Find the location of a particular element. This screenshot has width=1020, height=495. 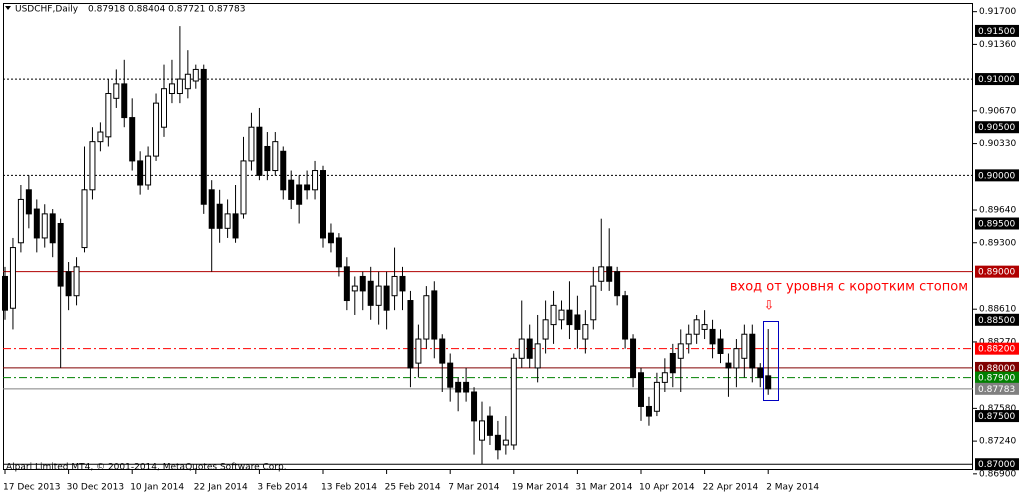

y-tick-label: 0.90330 is located at coordinates (997, 144).